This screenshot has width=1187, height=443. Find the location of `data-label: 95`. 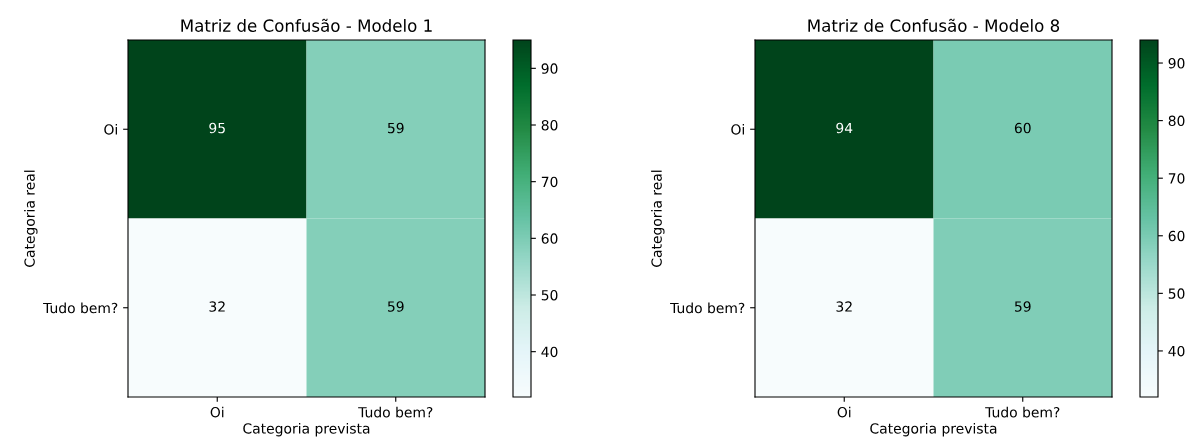

data-label: 95 is located at coordinates (217, 128).